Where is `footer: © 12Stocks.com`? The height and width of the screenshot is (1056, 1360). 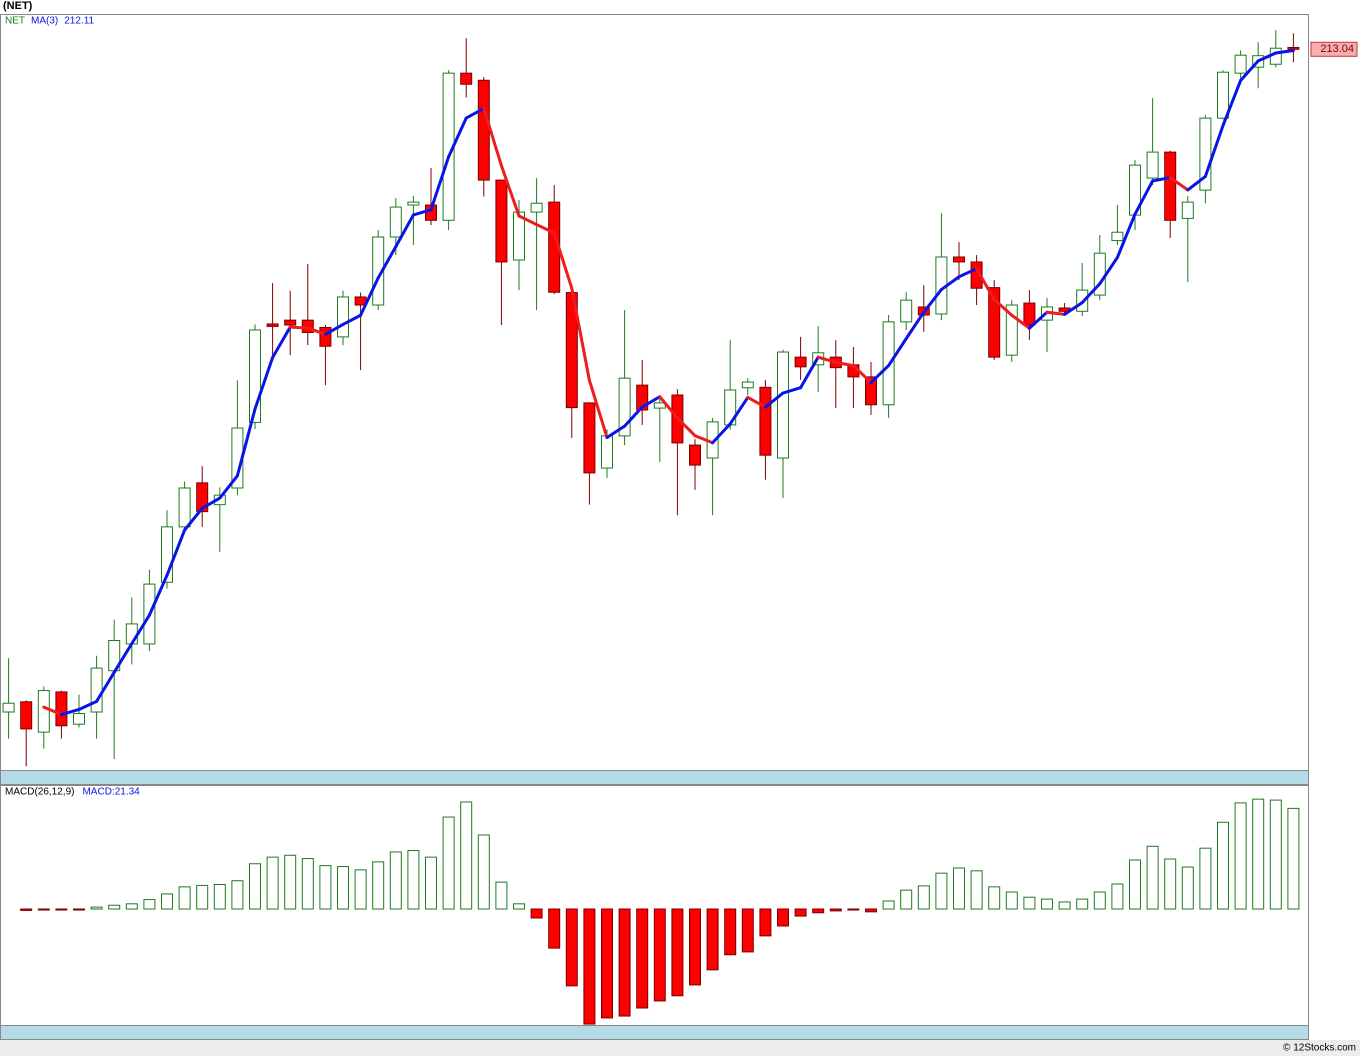
footer: © 12Stocks.com is located at coordinates (1319, 1048).